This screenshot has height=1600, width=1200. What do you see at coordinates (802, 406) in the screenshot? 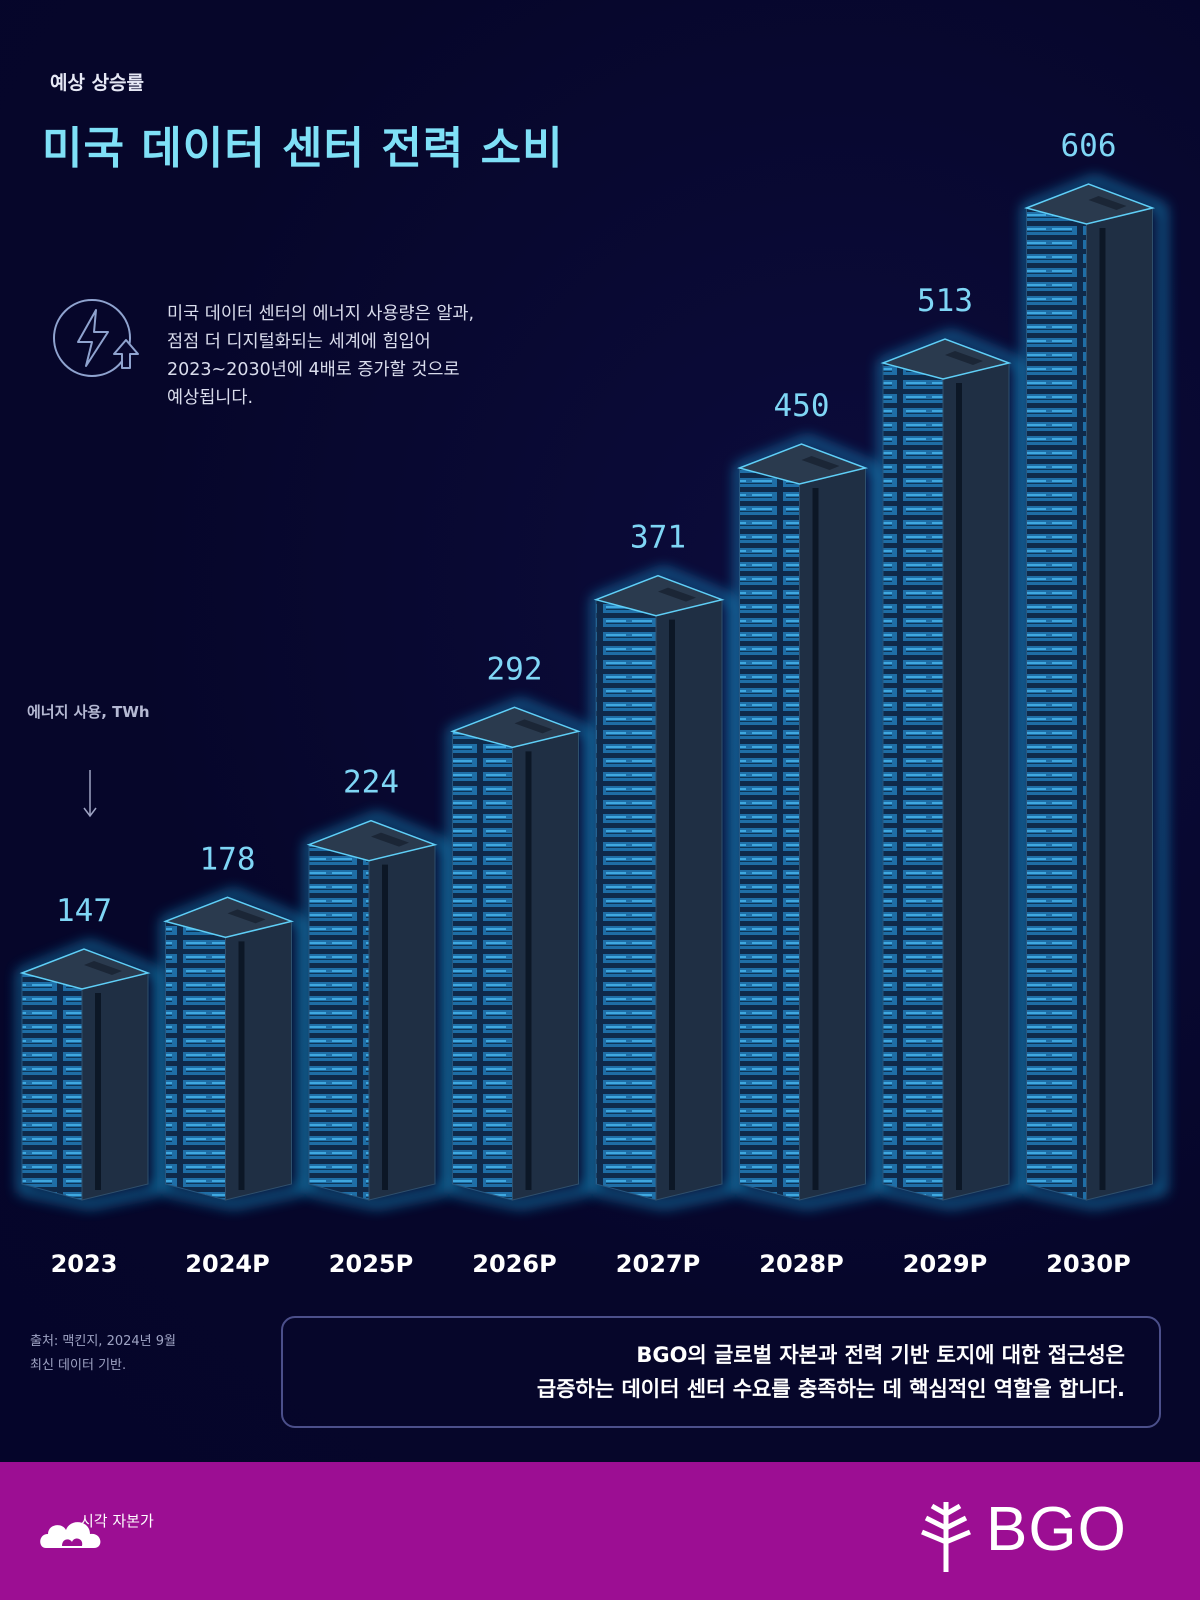
I see `data-label: 450` at bounding box center [802, 406].